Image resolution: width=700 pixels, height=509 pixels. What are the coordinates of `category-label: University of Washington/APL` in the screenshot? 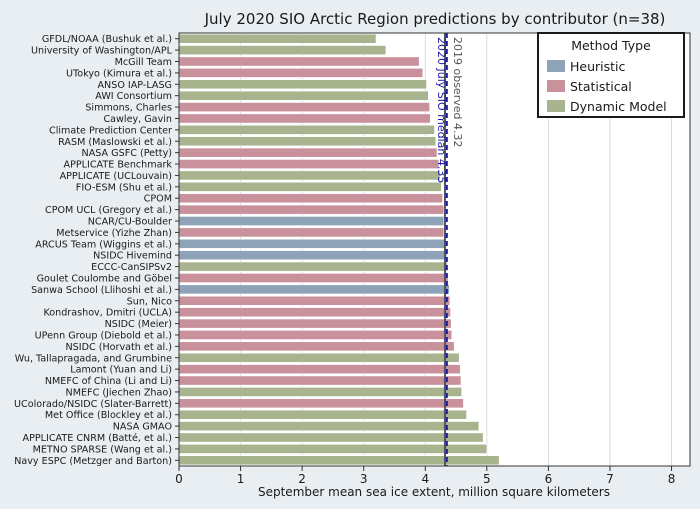 It's located at (102, 51).